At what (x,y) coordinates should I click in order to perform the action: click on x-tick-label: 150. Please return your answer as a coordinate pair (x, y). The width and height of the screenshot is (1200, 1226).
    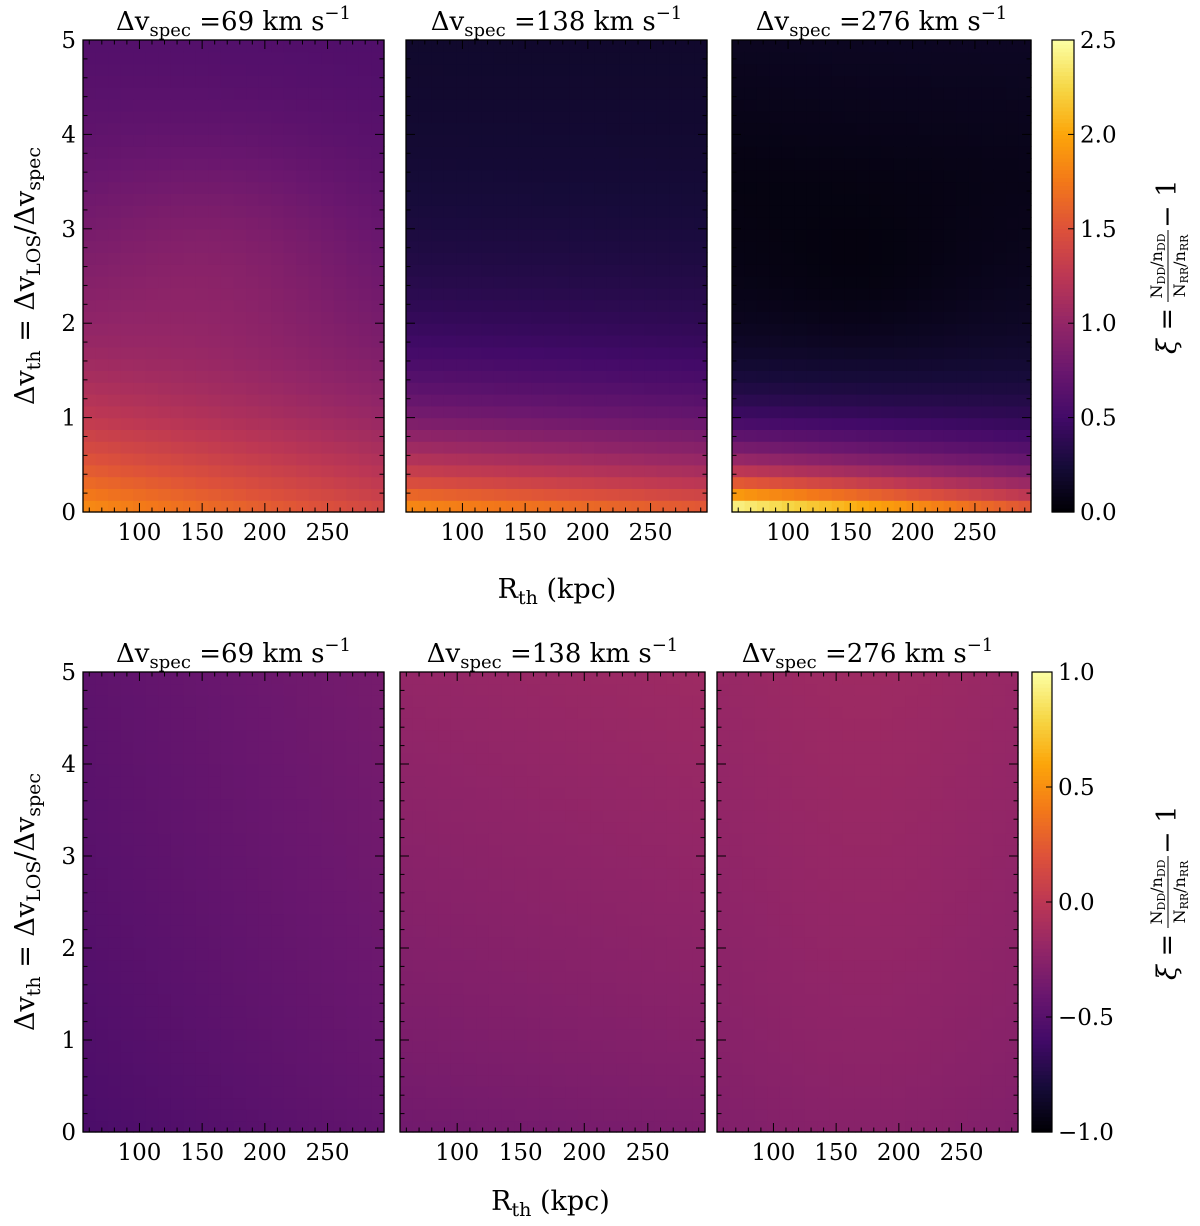
    Looking at the image, I should click on (525, 533).